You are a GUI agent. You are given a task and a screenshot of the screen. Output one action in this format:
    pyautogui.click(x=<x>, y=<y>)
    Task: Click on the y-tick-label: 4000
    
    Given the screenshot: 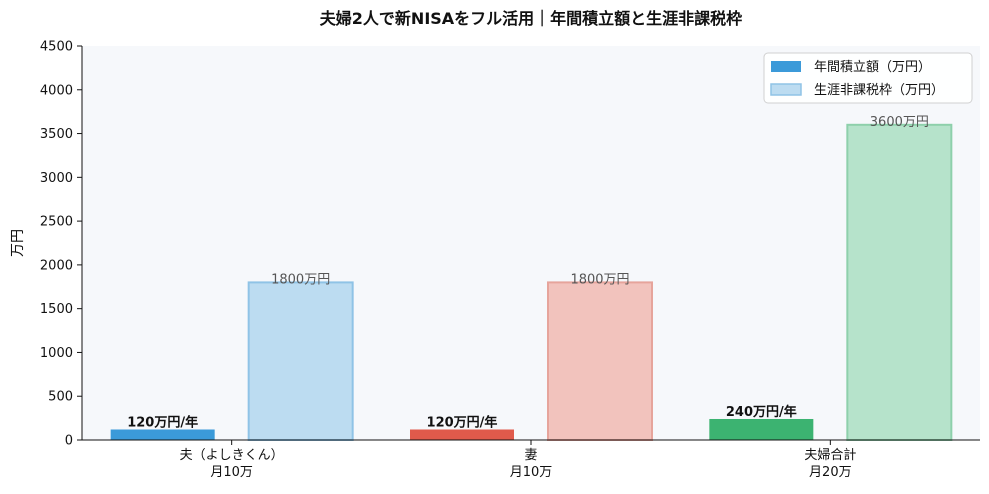 What is the action you would take?
    pyautogui.click(x=56, y=90)
    